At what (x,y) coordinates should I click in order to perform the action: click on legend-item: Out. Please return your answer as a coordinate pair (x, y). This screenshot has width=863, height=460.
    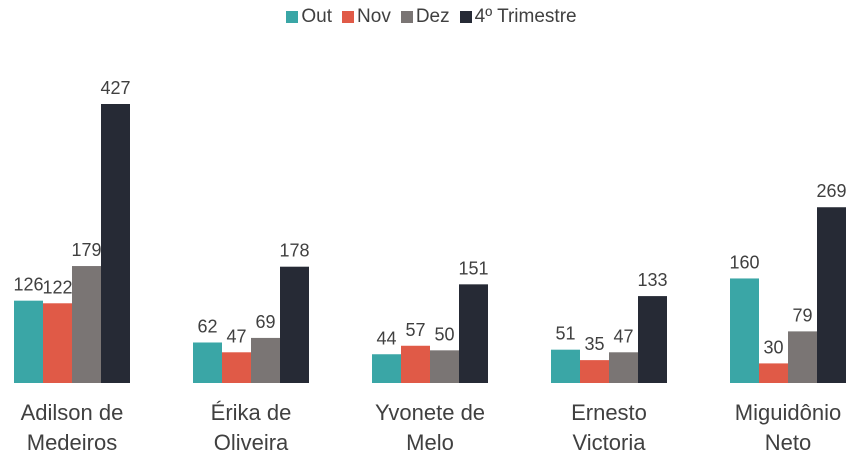
    Looking at the image, I should click on (309, 17).